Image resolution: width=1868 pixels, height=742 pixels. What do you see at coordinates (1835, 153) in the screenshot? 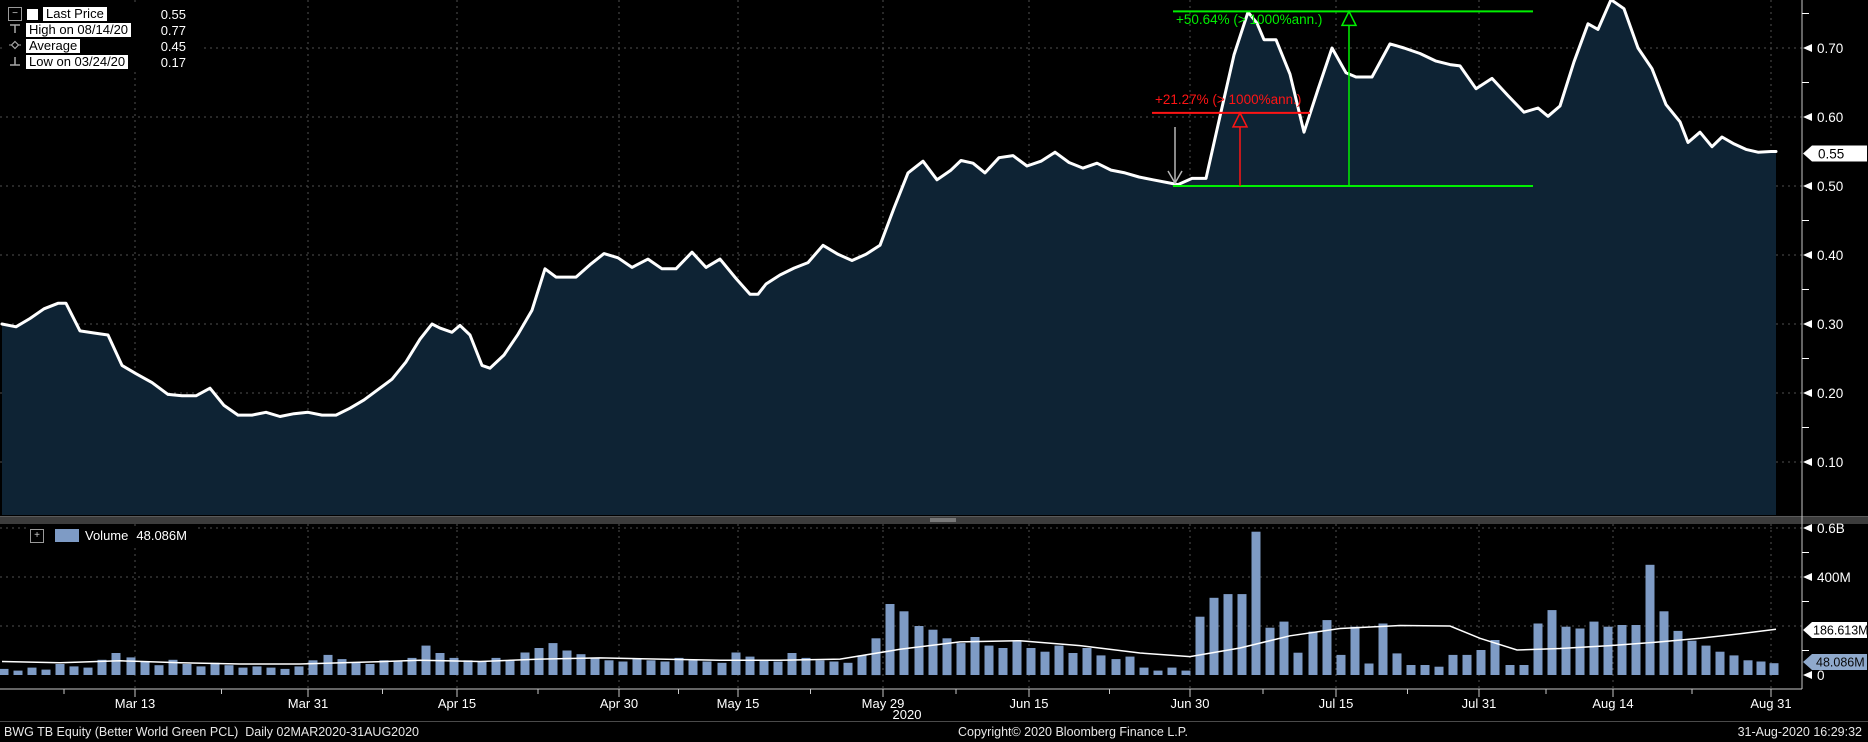
I see `last-price-axis-badge: 0.55` at bounding box center [1835, 153].